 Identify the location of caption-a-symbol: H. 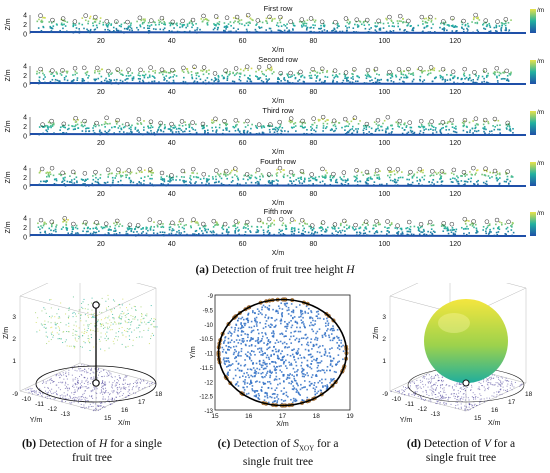
(350, 270).